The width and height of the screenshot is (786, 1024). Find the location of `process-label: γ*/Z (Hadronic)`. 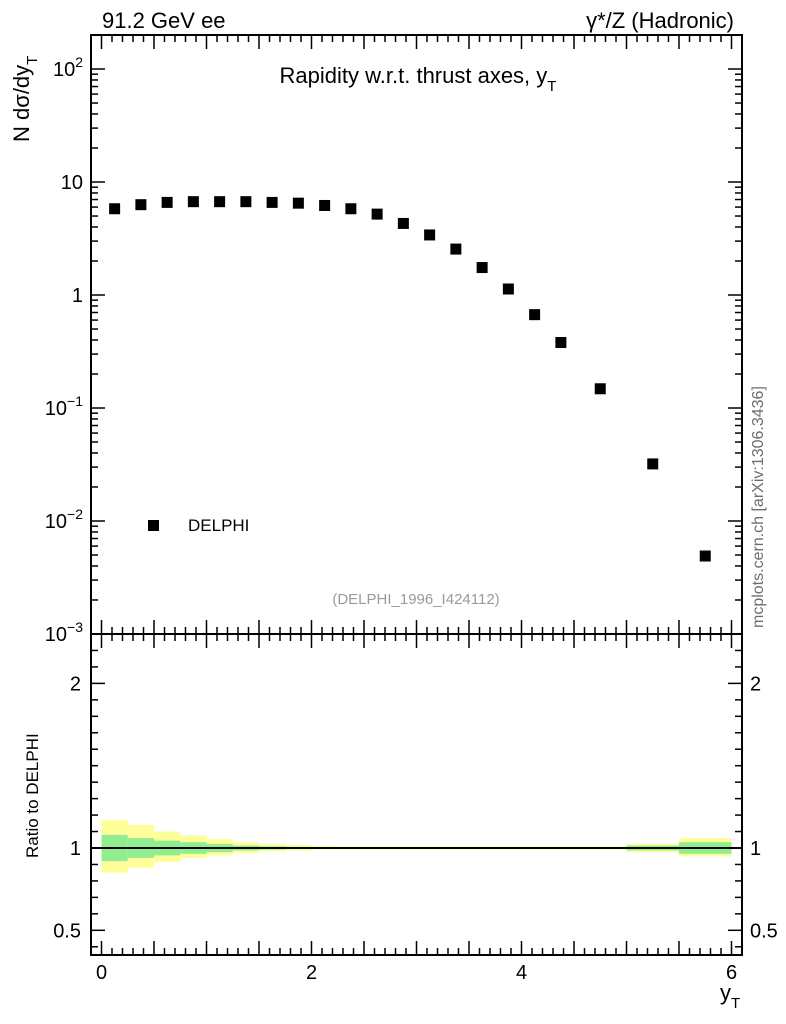

process-label: γ*/Z (Hadronic) is located at coordinates (660, 20).